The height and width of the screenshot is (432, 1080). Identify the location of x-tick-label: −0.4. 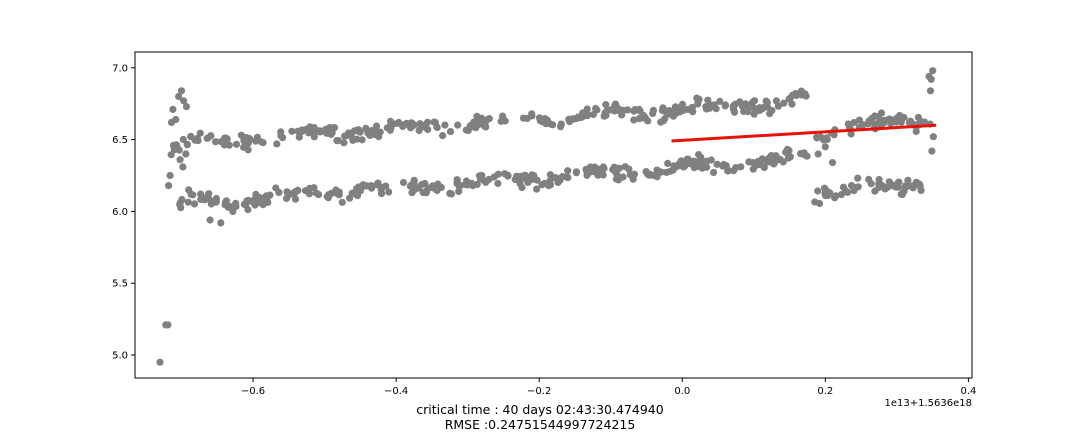
(396, 391).